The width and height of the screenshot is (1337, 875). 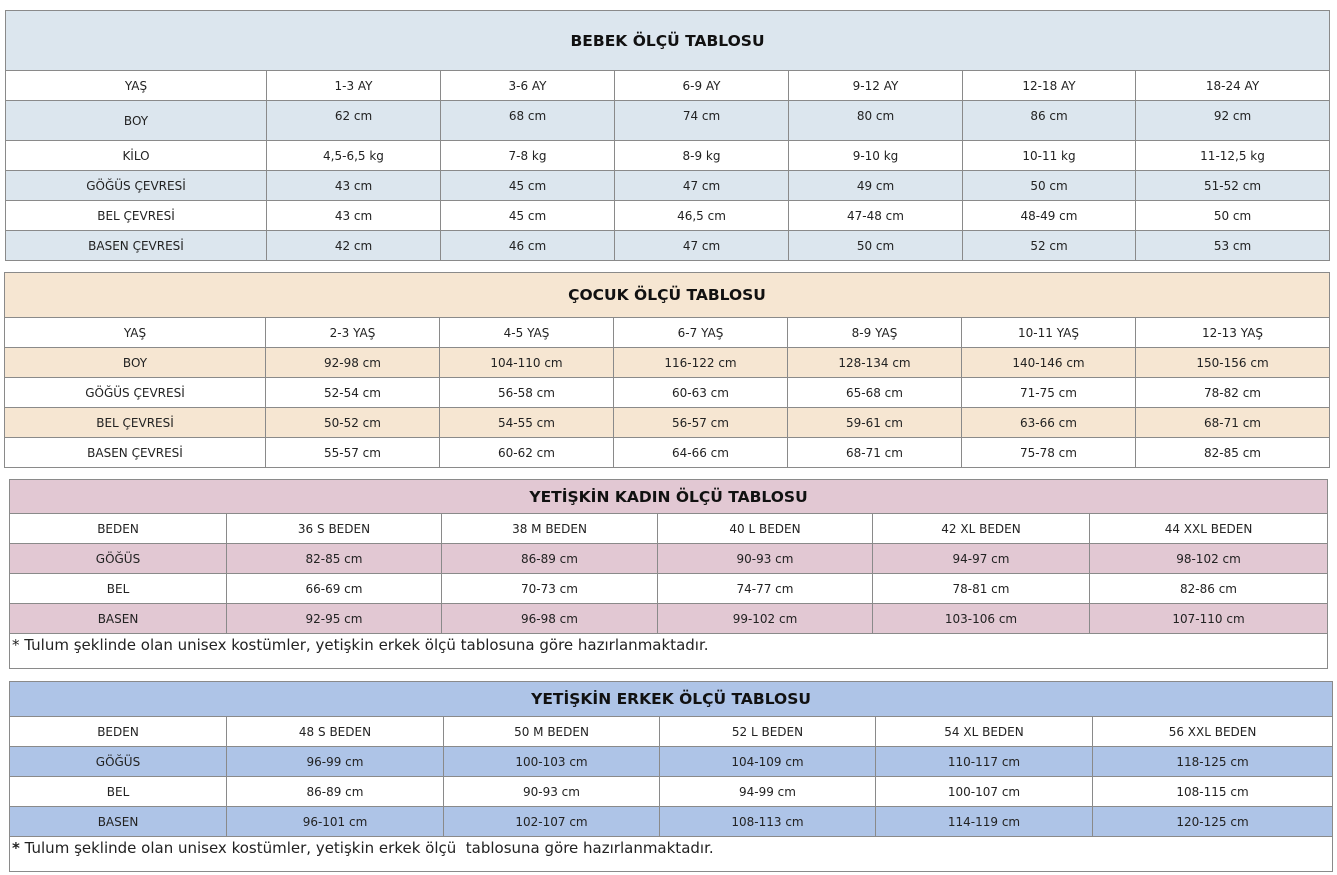 What do you see at coordinates (1048, 392) in the screenshot?
I see `table-cell: 71-75 cm` at bounding box center [1048, 392].